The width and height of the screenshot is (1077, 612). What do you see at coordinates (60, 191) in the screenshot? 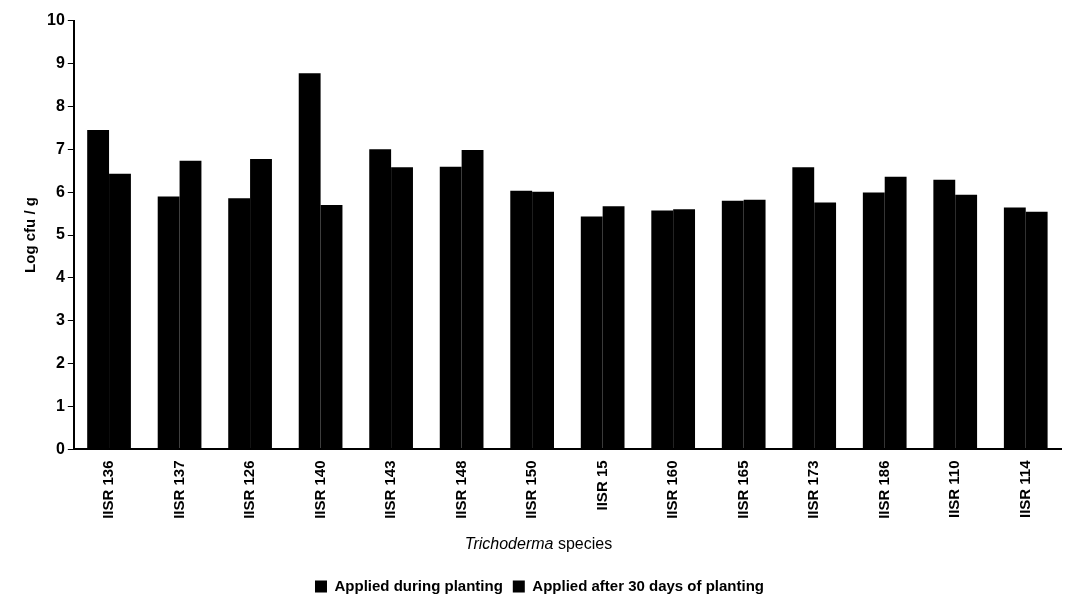
I see `y-tick-label: 6` at bounding box center [60, 191].